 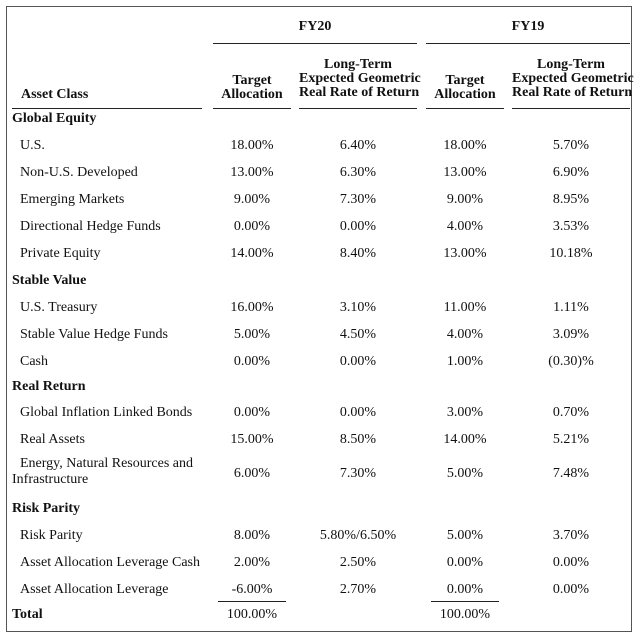 I want to click on fy20-return-cell: 4.50%, so click(x=358, y=334).